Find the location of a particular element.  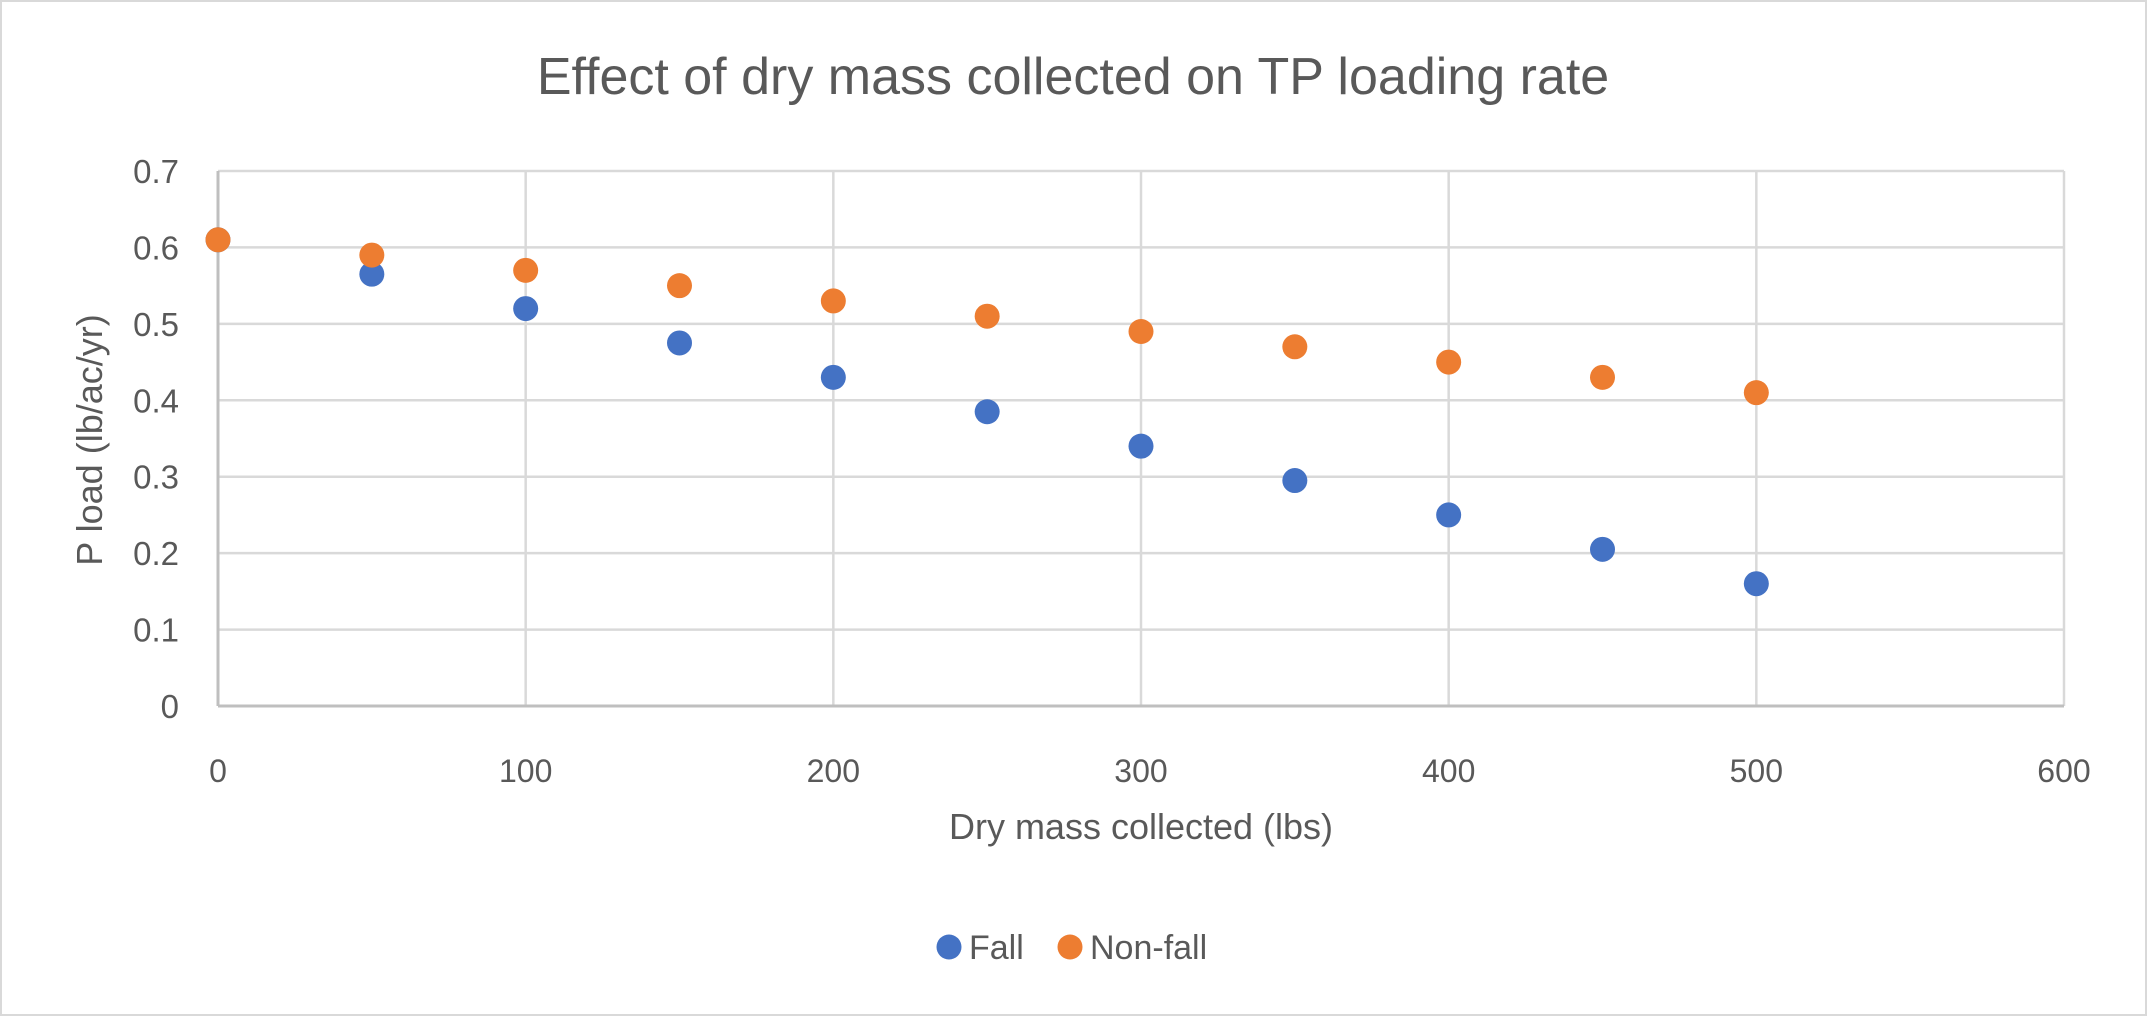

x-tick-label: 100 is located at coordinates (525, 771).